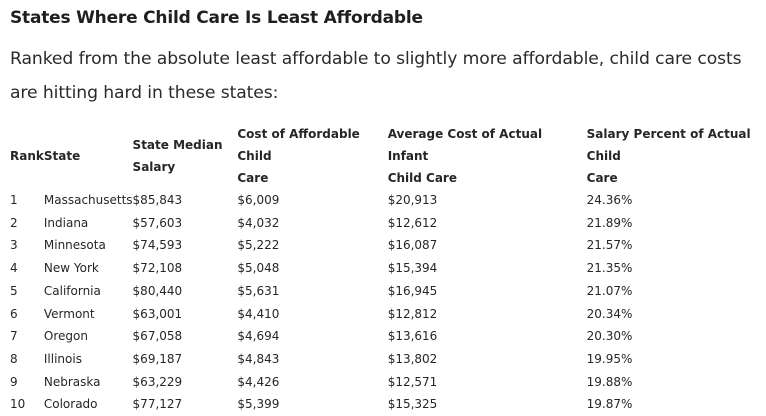  What do you see at coordinates (185, 156) in the screenshot?
I see `header-median-salary: State Median Salary` at bounding box center [185, 156].